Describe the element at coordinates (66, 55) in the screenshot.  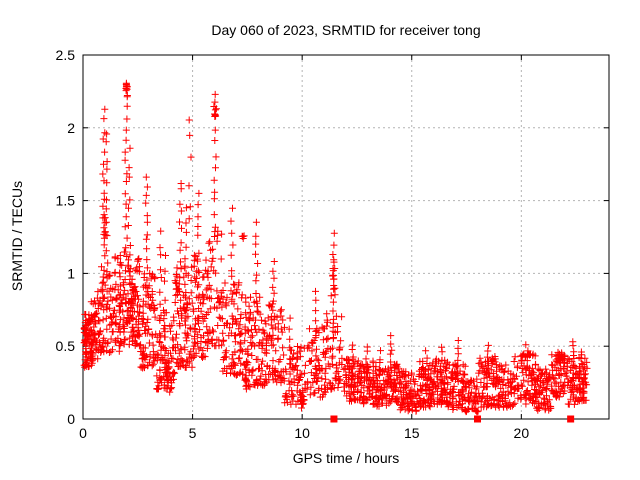
I see `y-tick-label: 2.5` at that location.